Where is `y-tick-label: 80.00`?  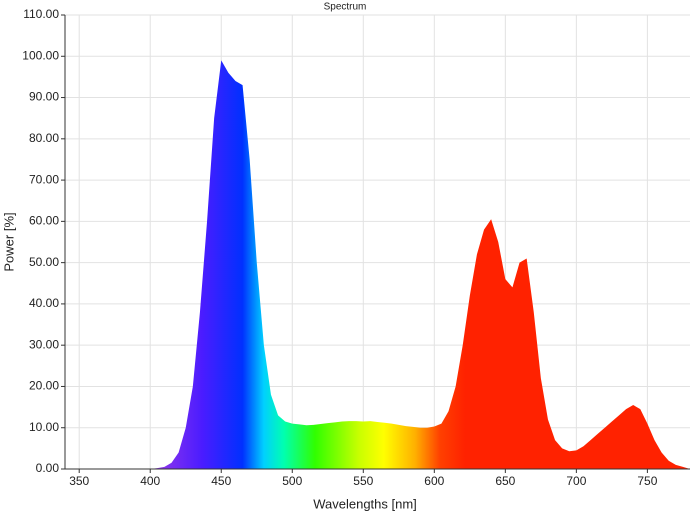
y-tick-label: 80.00 is located at coordinates (44, 138).